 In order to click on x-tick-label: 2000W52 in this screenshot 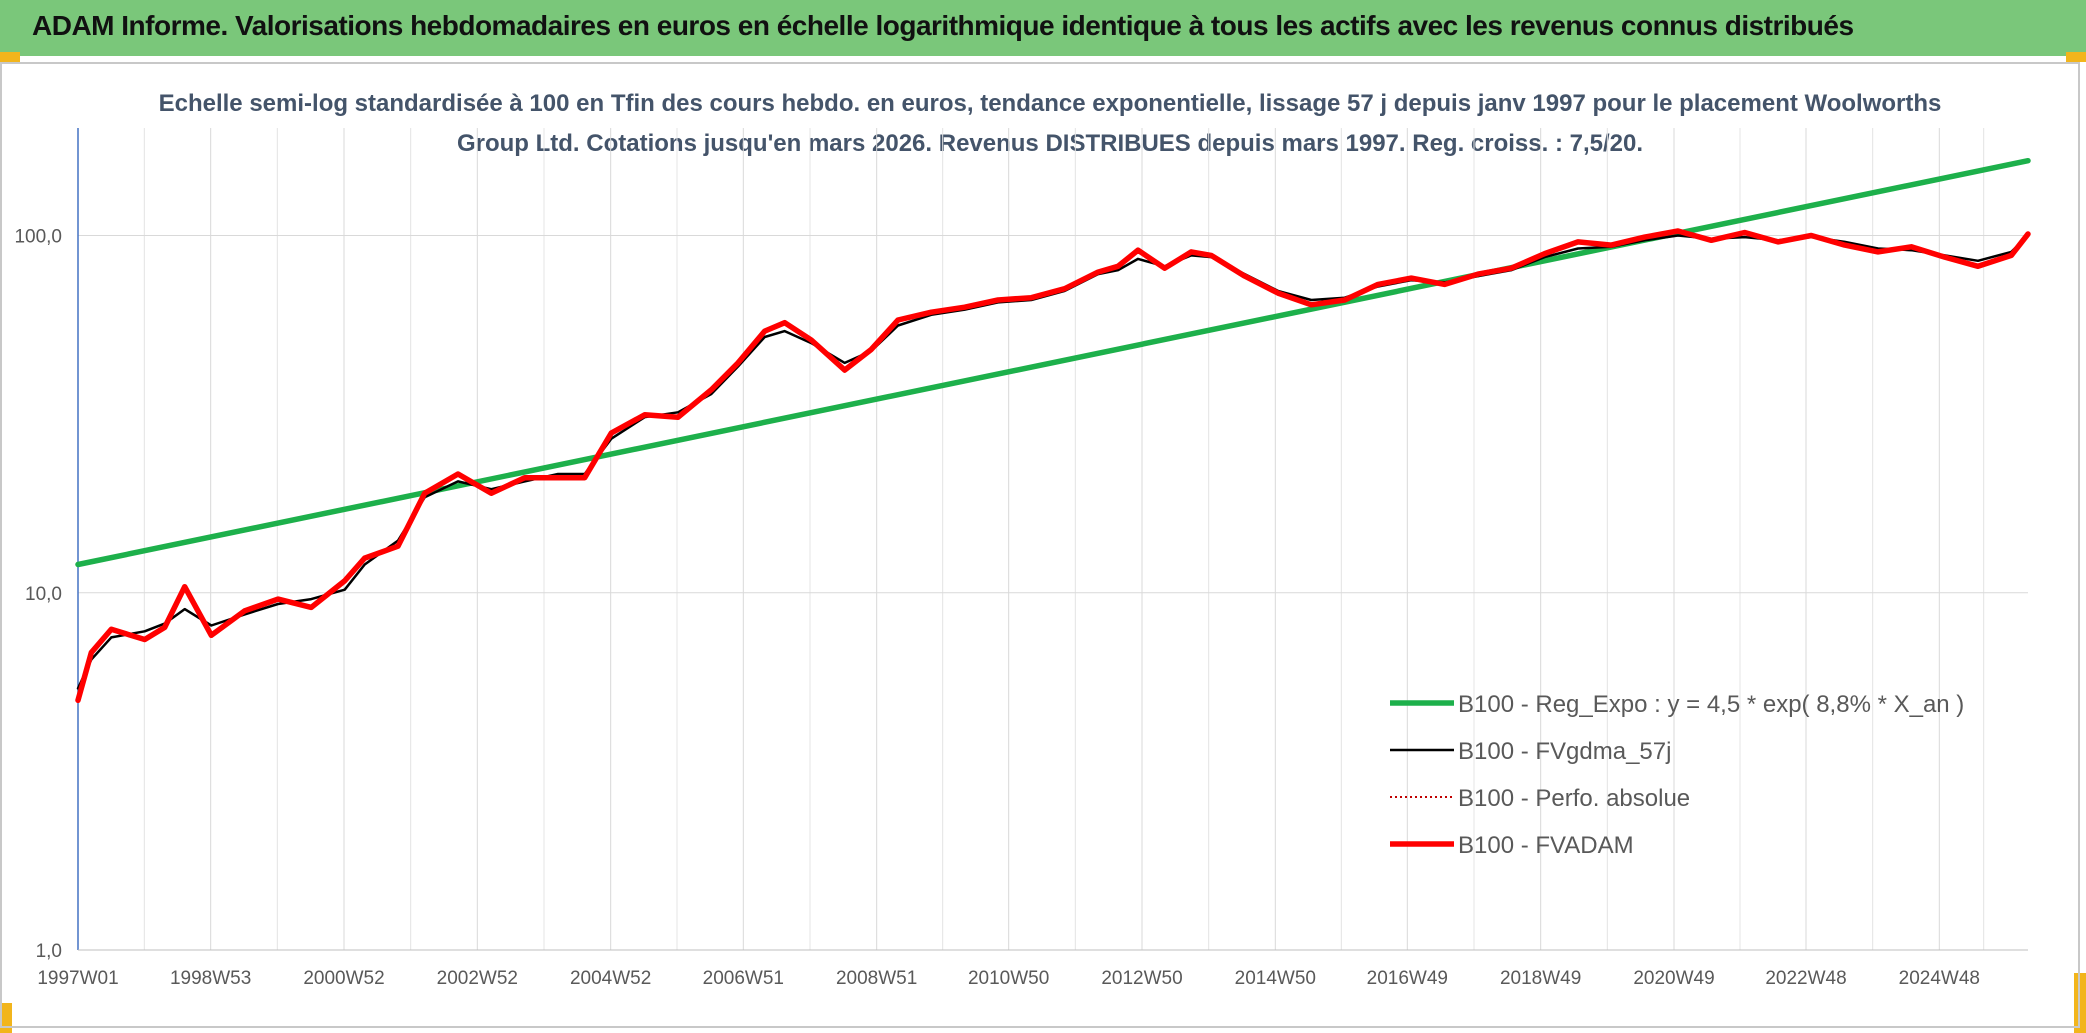, I will do `click(343, 978)`.